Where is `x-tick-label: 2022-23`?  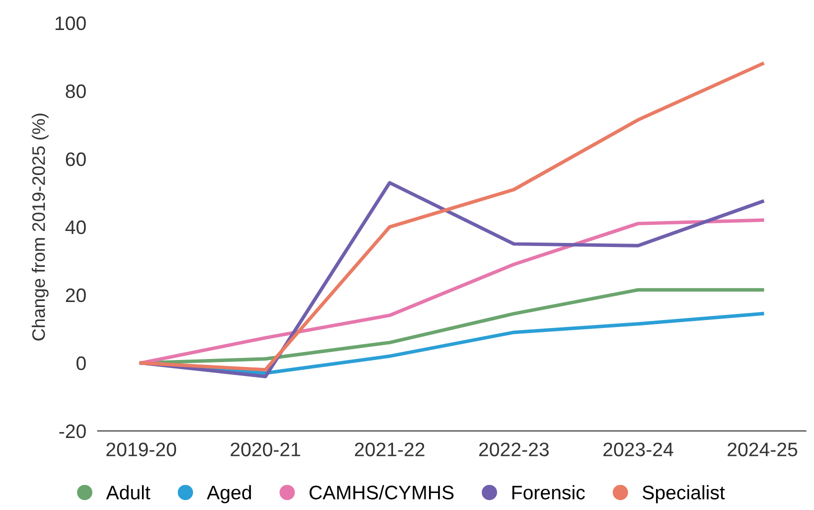
x-tick-label: 2022-23 is located at coordinates (514, 449).